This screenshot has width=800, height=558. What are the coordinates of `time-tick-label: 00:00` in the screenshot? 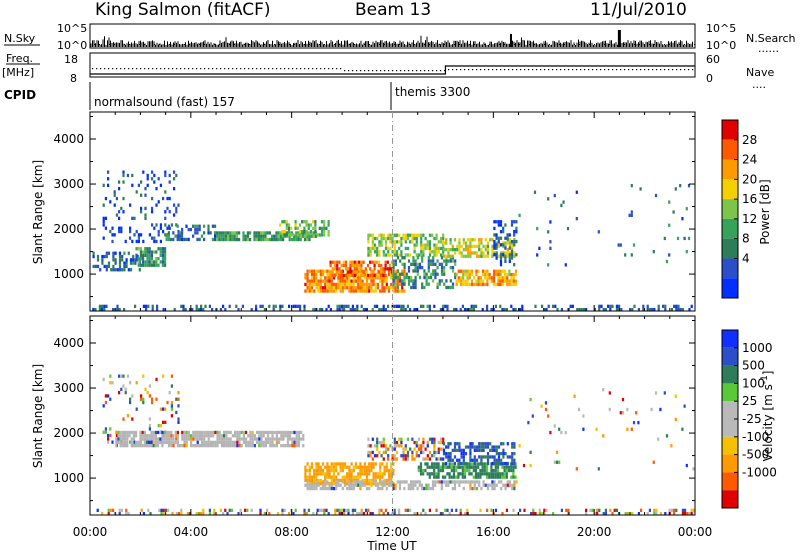 It's located at (695, 532).